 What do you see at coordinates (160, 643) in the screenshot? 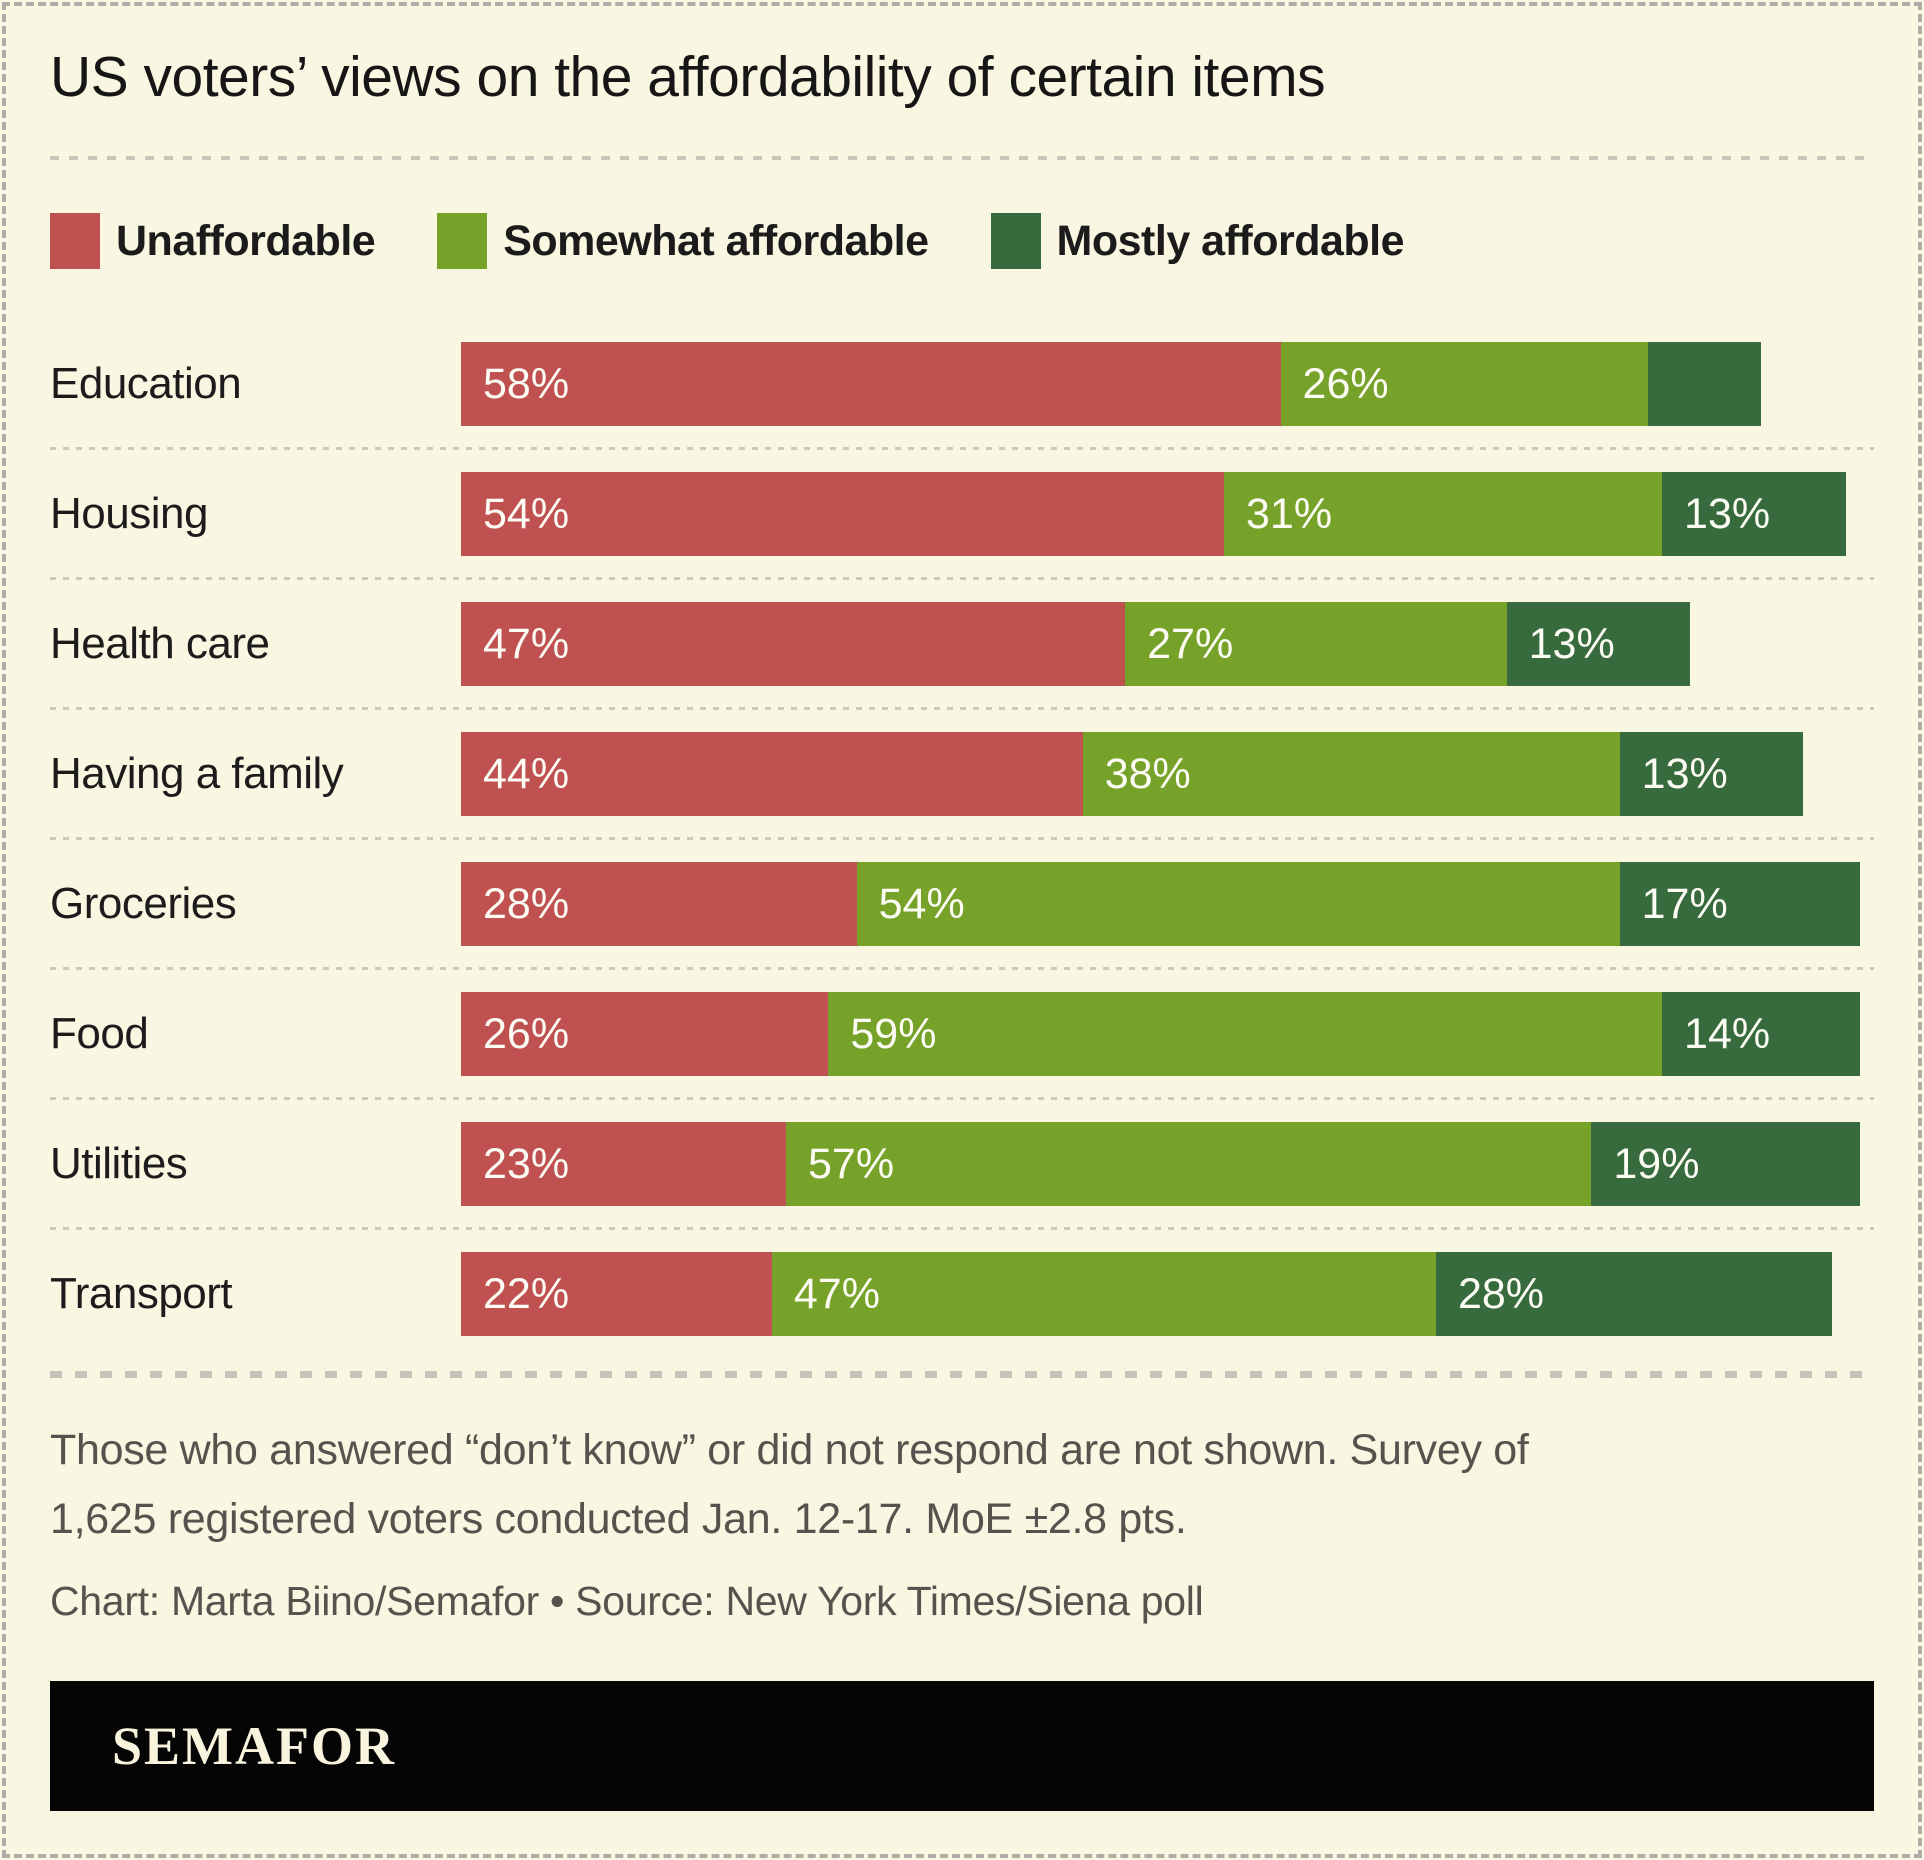
I see `category-label: Health care` at bounding box center [160, 643].